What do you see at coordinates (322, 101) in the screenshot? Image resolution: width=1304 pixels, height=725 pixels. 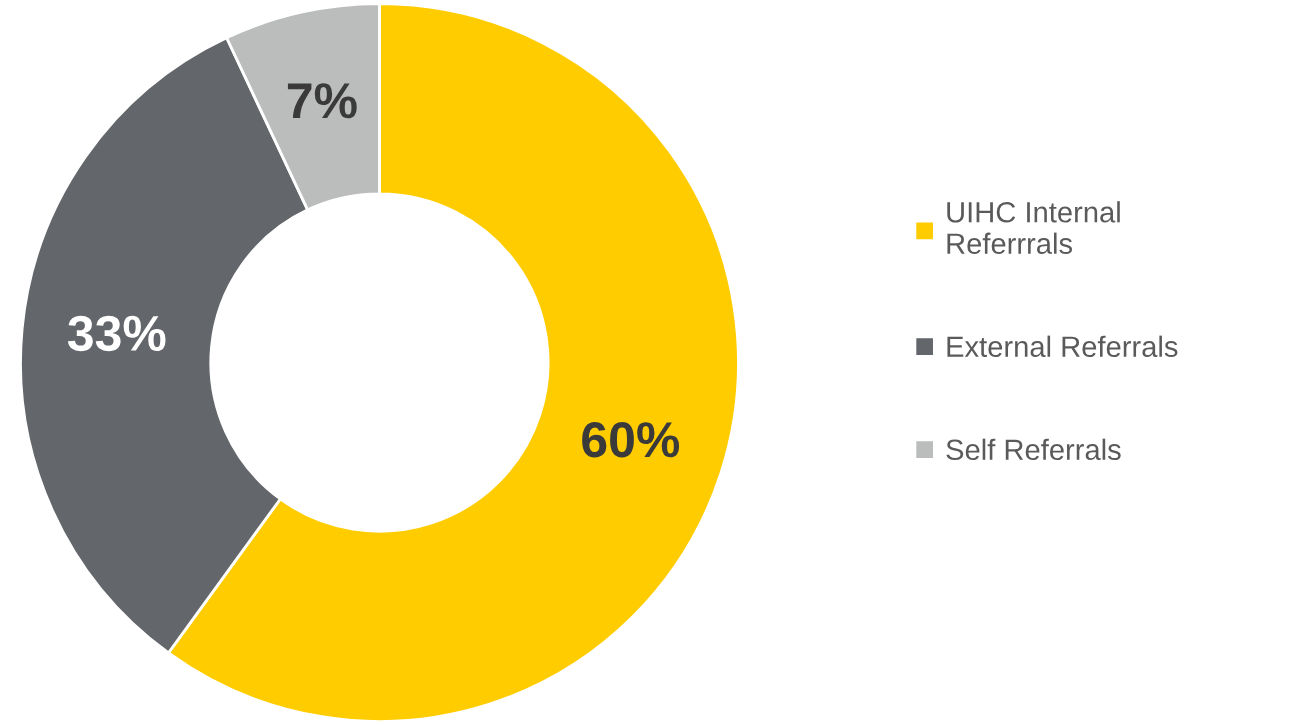 I see `data-label: 7%` at bounding box center [322, 101].